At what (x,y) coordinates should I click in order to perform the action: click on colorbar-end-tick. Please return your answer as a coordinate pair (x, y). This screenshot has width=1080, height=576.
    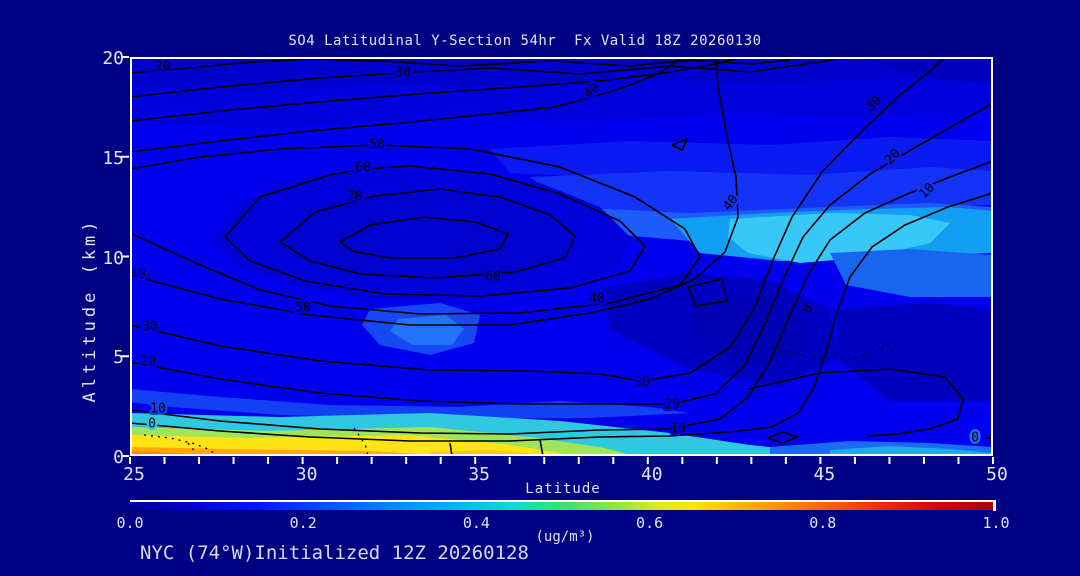
    Looking at the image, I should click on (994, 505).